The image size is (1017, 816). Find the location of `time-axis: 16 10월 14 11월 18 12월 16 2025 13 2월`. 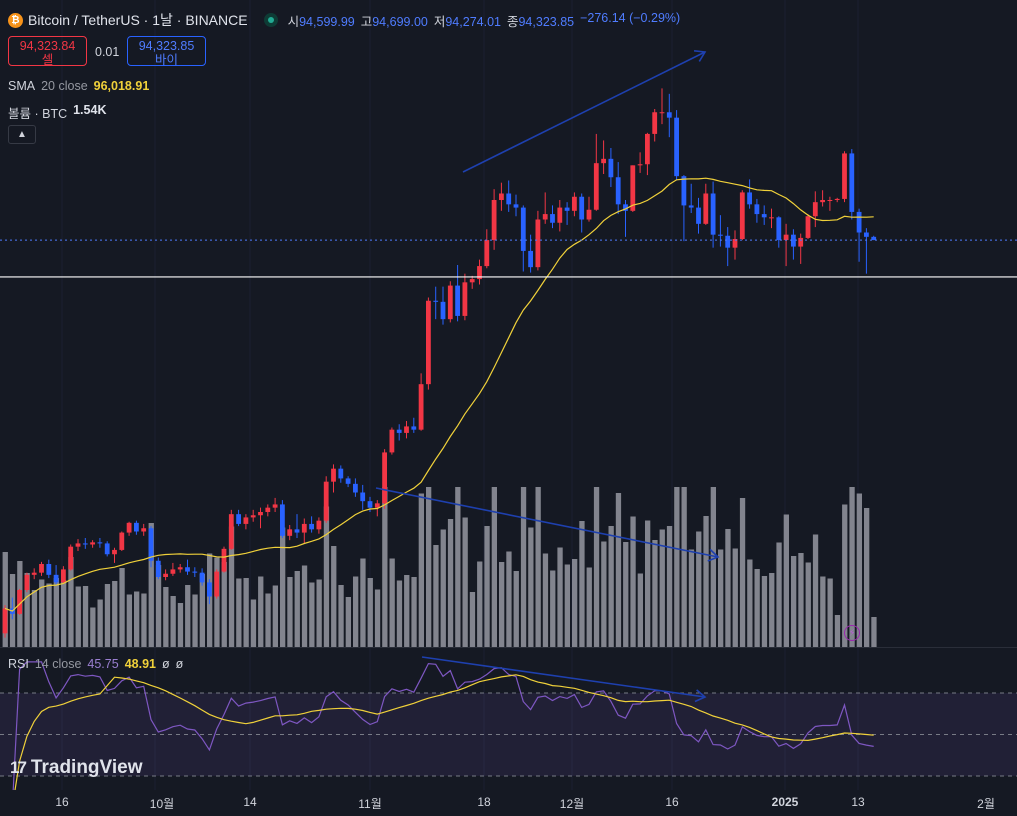

time-axis: 16 10월 14 11월 18 12월 16 2025 13 2월 is located at coordinates (508, 803).